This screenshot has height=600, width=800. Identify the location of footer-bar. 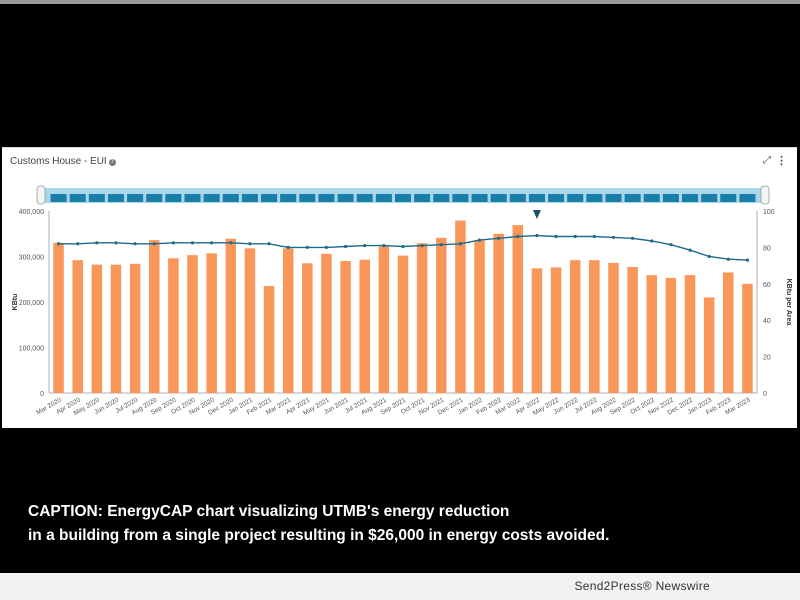
(400, 586).